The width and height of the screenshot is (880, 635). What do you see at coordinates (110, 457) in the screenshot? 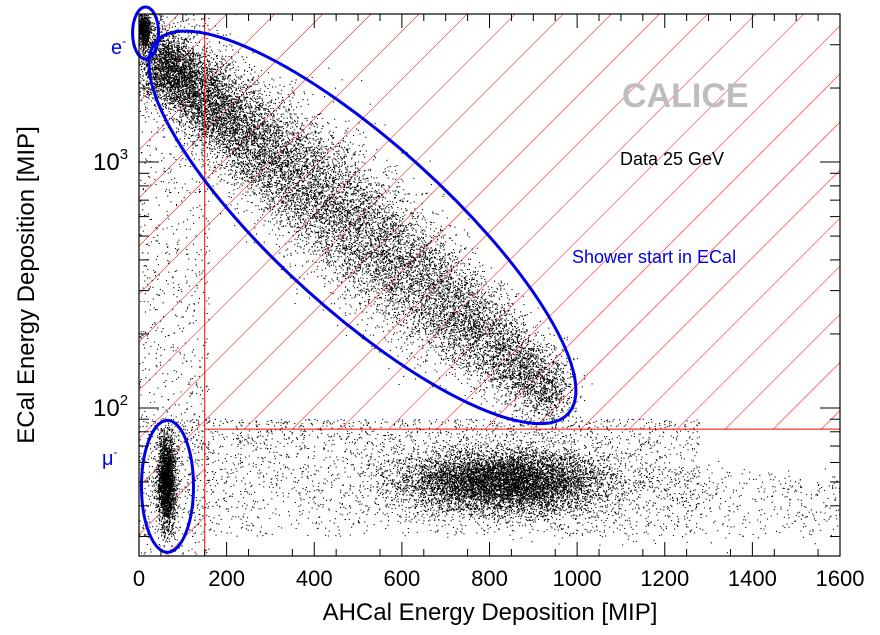
I see `muon-label: μ-` at bounding box center [110, 457].